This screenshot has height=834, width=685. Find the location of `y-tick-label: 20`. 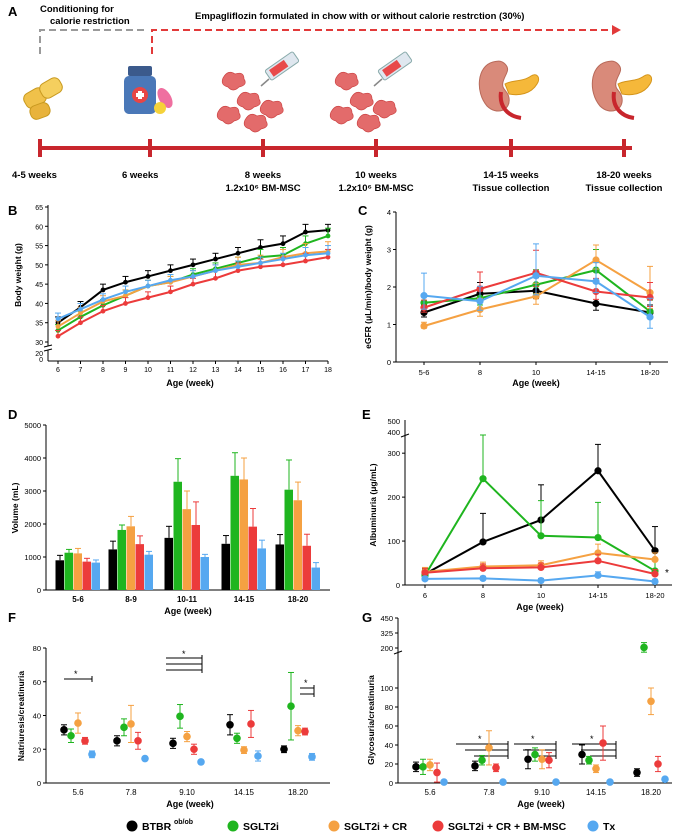

y-tick-label: 20 is located at coordinates (39, 354).